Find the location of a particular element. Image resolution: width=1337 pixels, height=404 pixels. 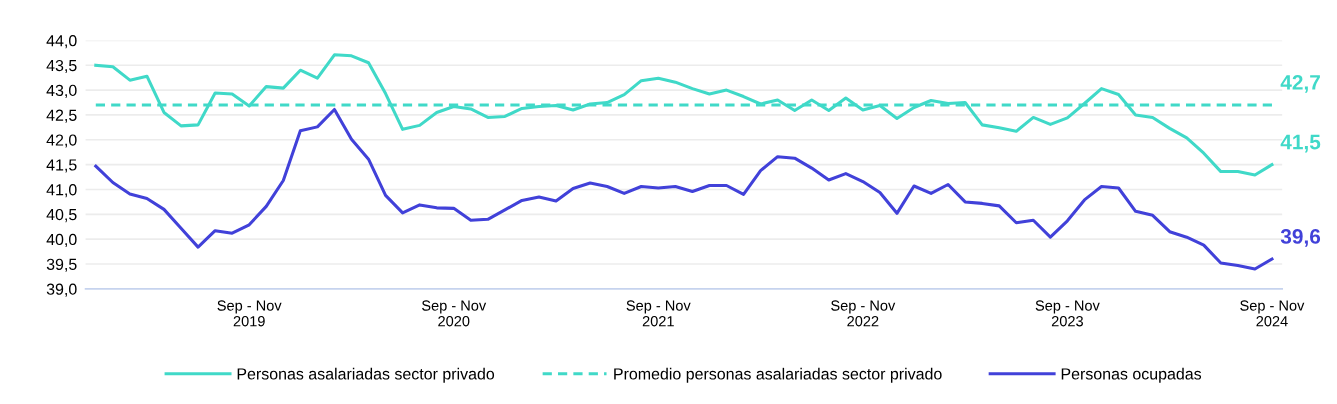

y-tick-label: 42,5 is located at coordinates (61, 116).